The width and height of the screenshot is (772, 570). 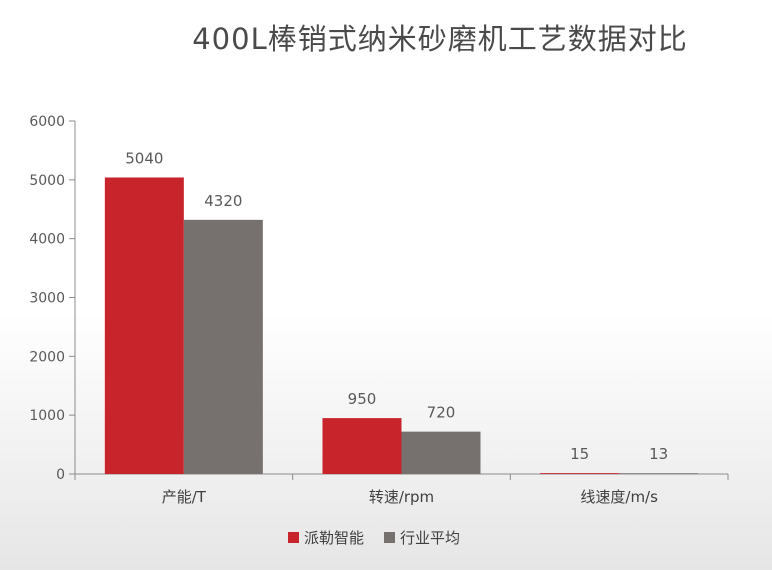 What do you see at coordinates (47, 416) in the screenshot?
I see `y-tick-label: 1000` at bounding box center [47, 416].